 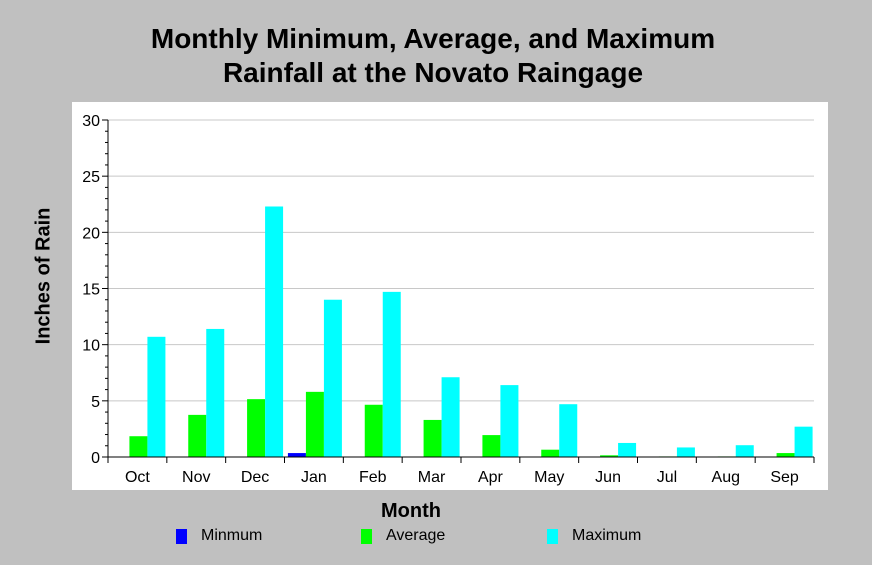 What do you see at coordinates (609, 456) in the screenshot?
I see `bar-average-jun` at bounding box center [609, 456].